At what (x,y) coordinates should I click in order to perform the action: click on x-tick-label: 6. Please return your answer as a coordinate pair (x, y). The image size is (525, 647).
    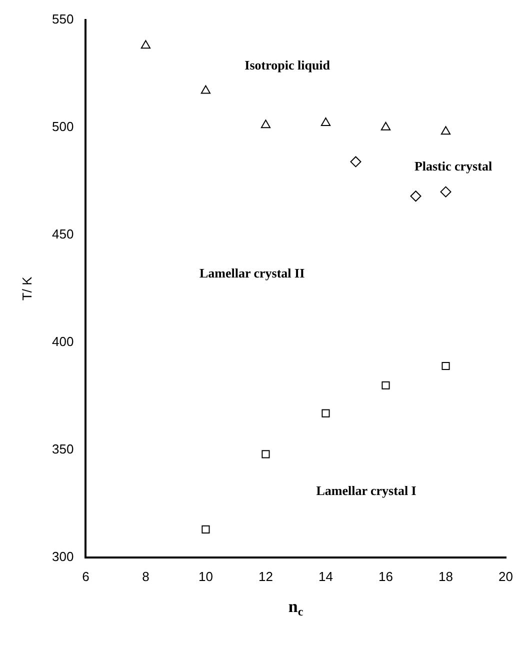
    Looking at the image, I should click on (86, 576).